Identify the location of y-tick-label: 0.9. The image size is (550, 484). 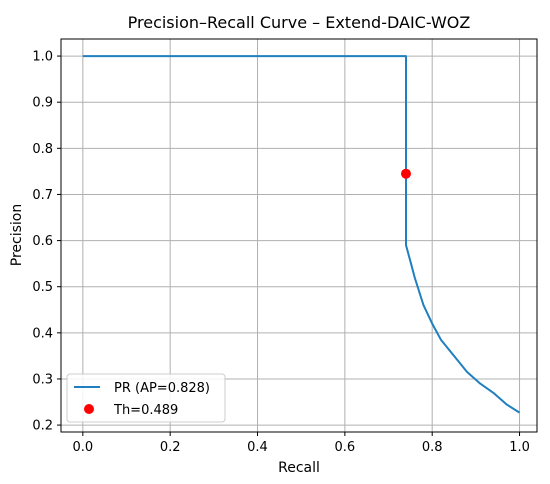
(42, 103).